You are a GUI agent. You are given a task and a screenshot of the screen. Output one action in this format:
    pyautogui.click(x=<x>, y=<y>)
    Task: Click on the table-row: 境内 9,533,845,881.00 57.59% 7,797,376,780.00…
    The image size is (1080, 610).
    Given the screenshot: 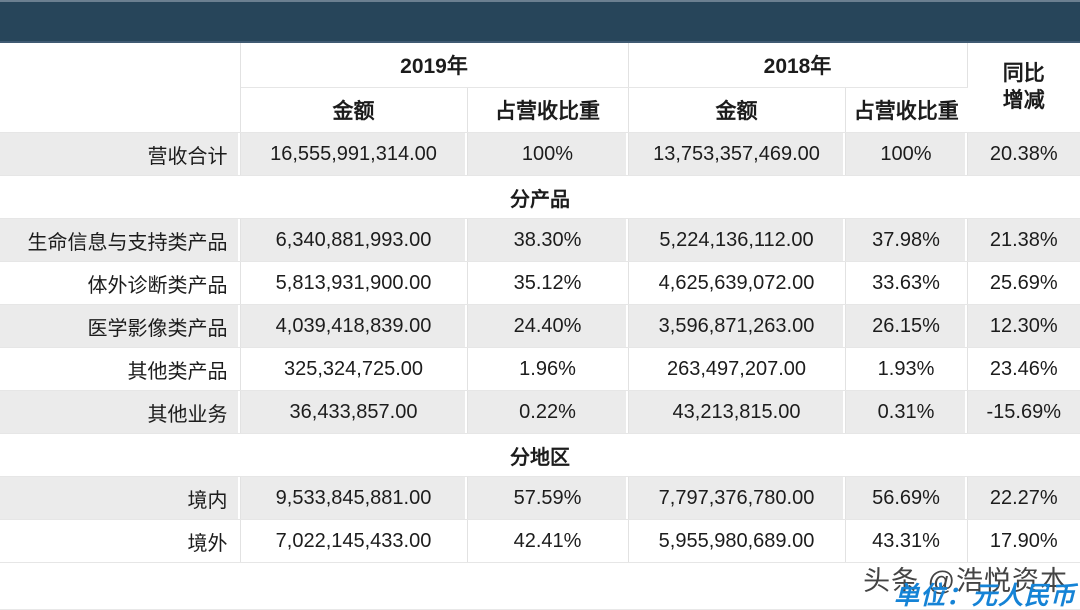 What is the action you would take?
    pyautogui.click(x=540, y=498)
    